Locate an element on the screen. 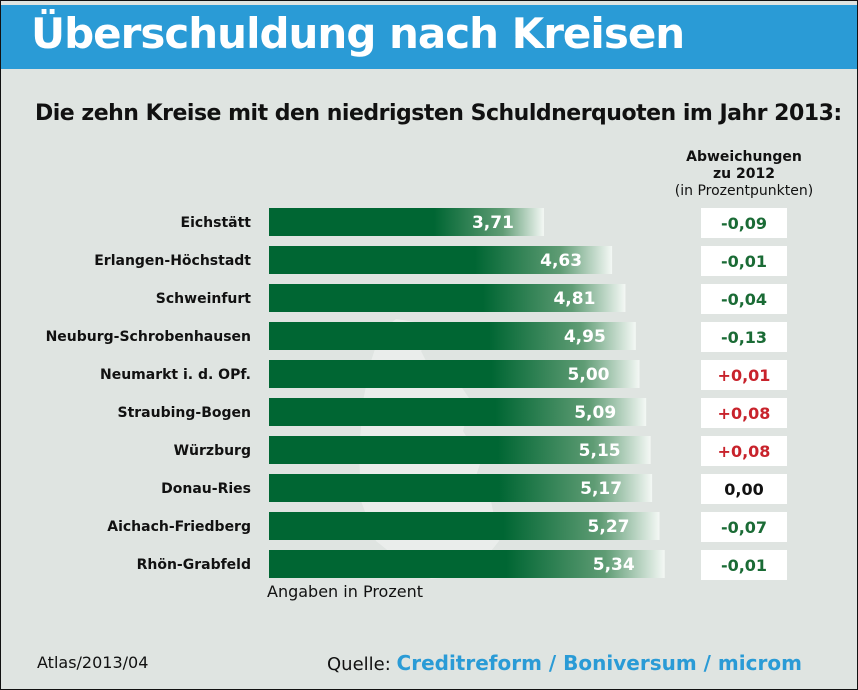  deviation-header-line1: Abweichungen is located at coordinates (744, 157).